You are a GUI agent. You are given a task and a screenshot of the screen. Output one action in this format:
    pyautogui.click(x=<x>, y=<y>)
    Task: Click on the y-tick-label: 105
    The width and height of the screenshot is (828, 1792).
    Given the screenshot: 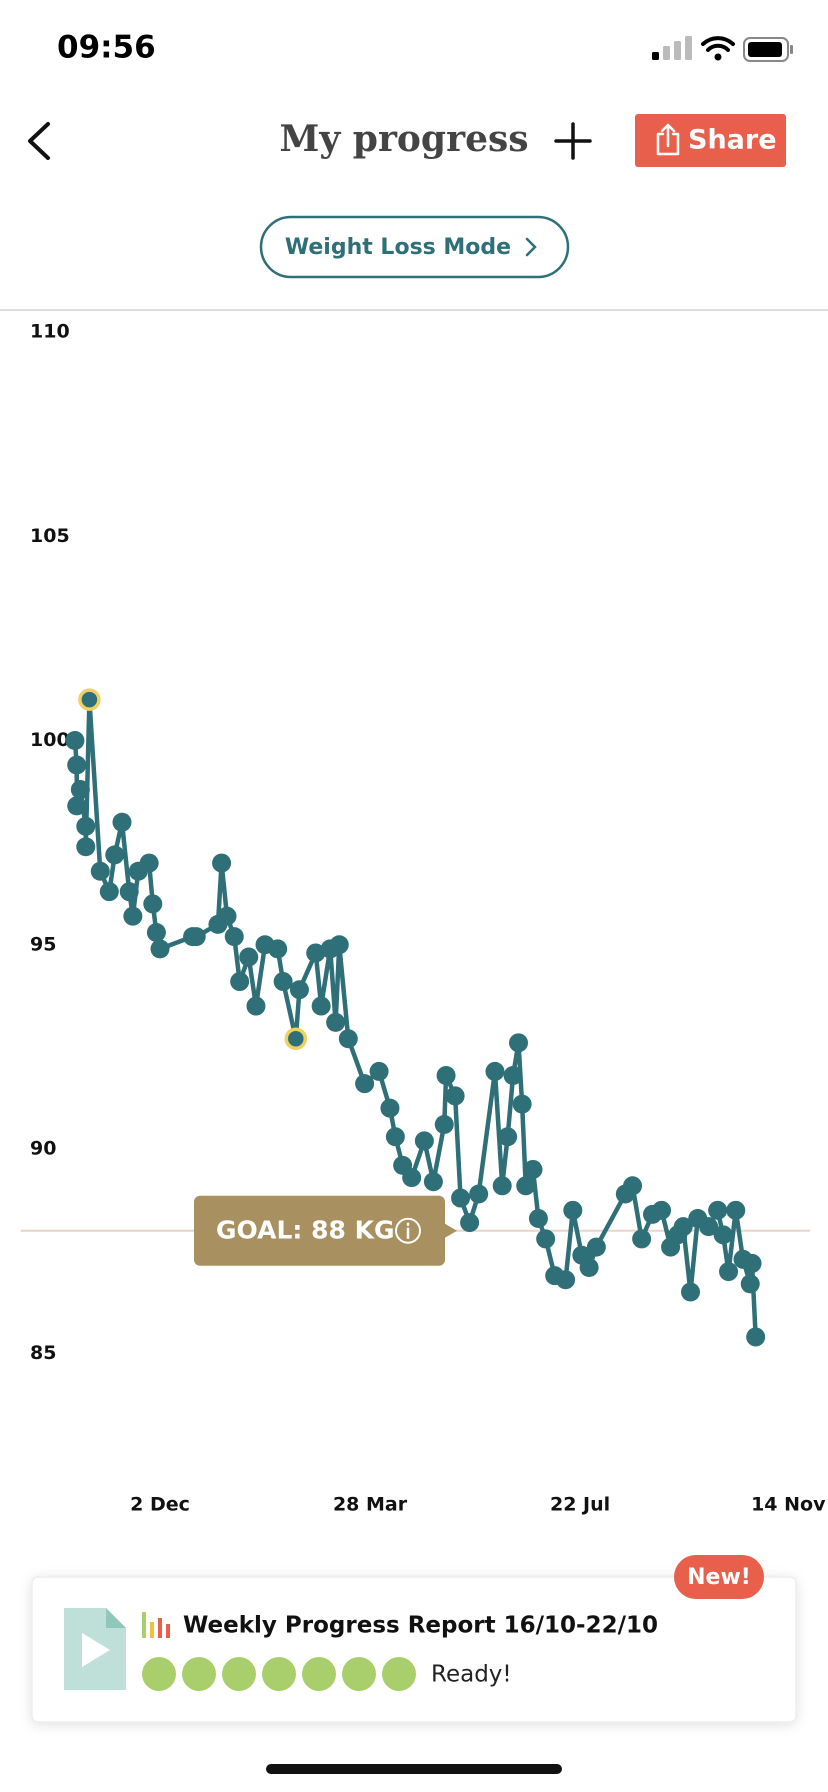 What is the action you would take?
    pyautogui.click(x=50, y=536)
    